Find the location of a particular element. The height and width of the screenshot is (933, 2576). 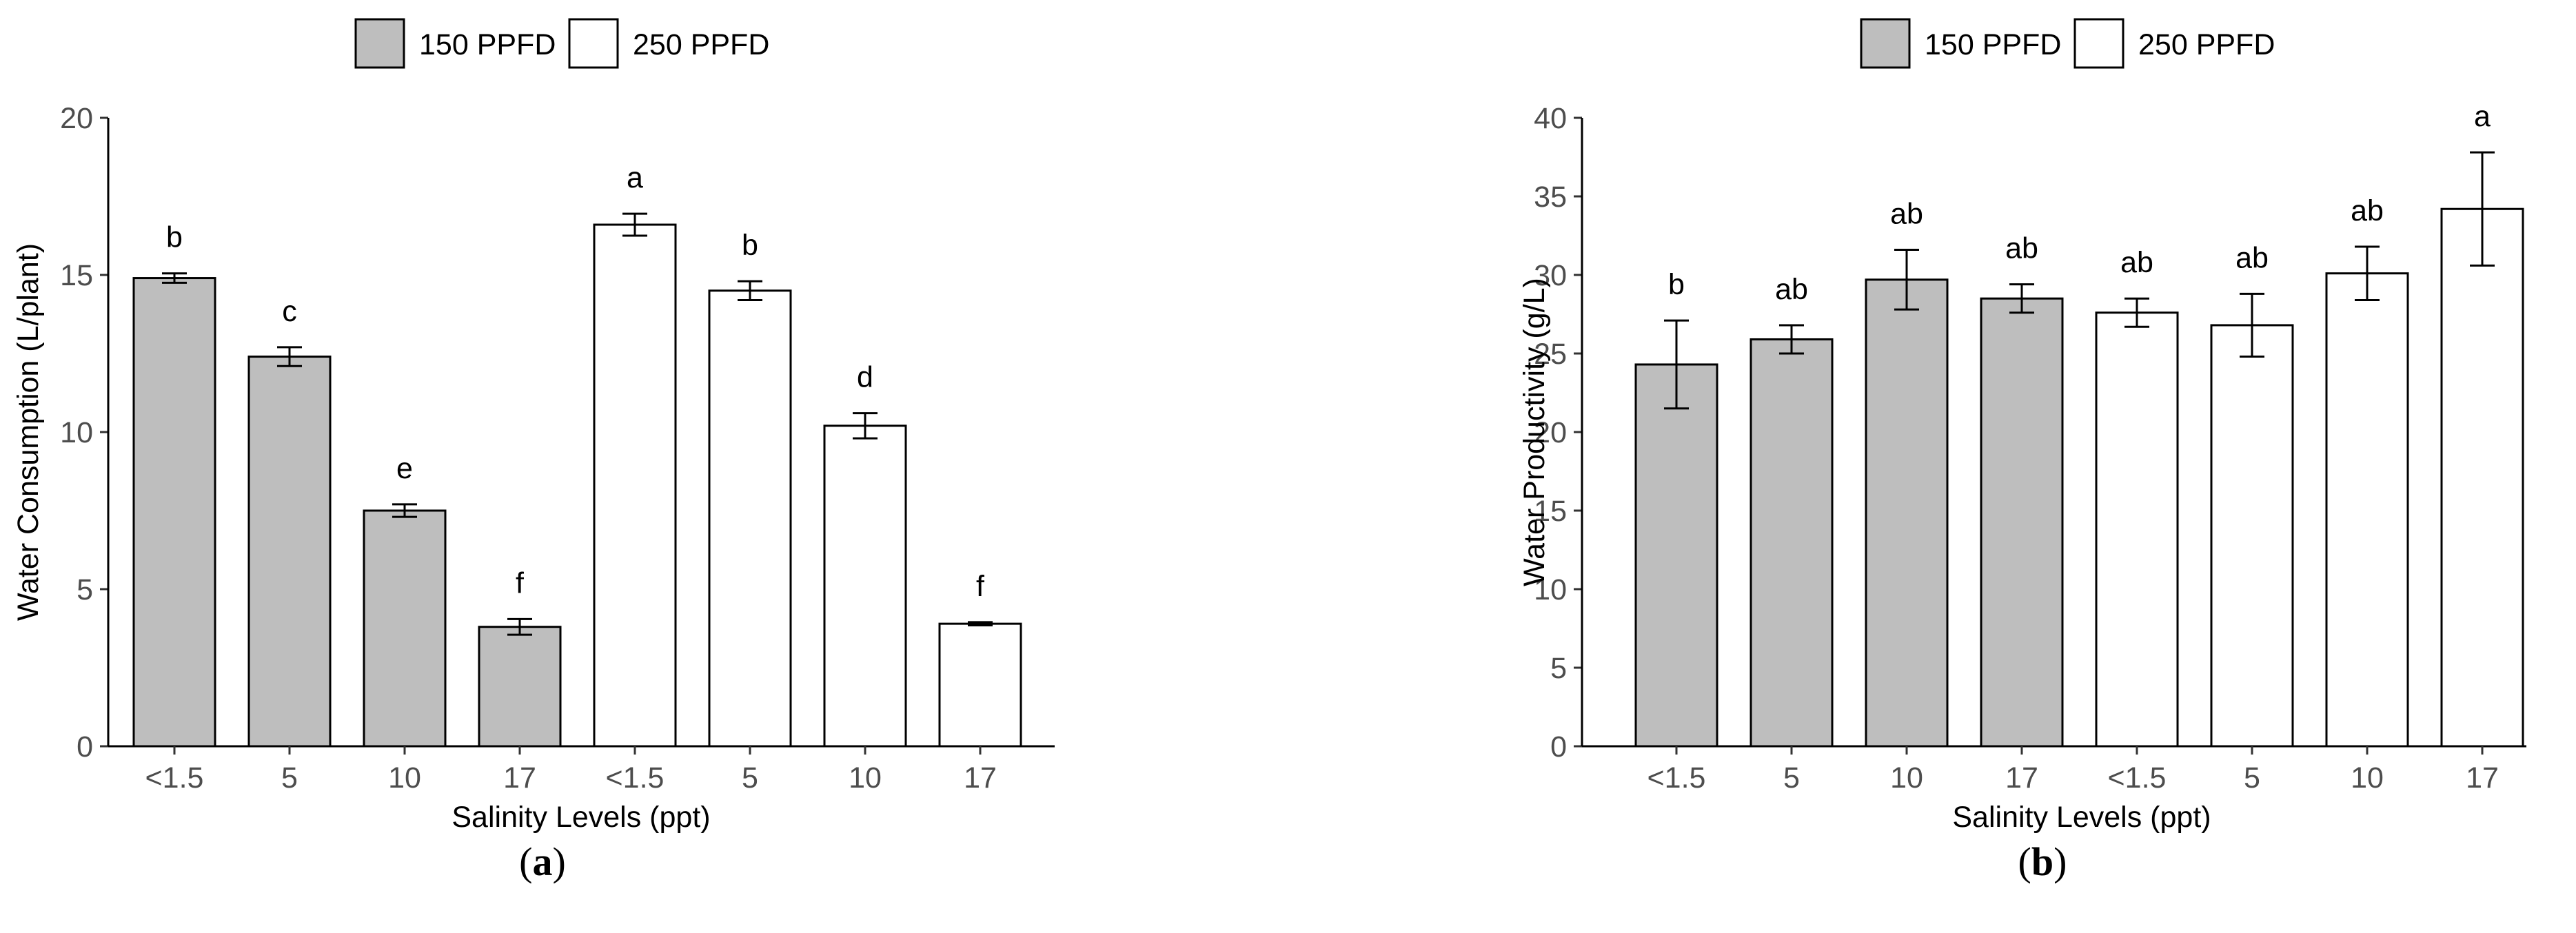

y-tick-label: 25 is located at coordinates (1550, 354).